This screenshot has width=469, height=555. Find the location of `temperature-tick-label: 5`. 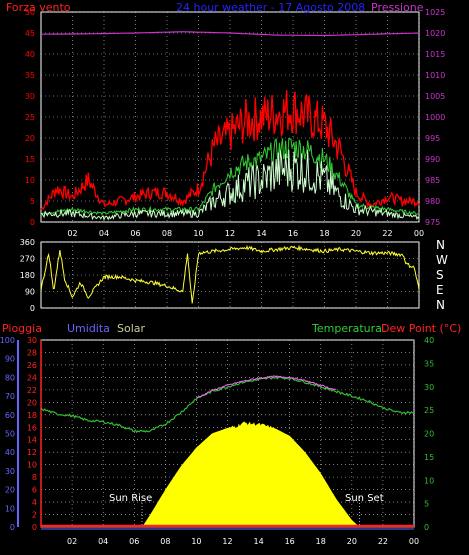

temperature-tick-label: 5 is located at coordinates (426, 504).